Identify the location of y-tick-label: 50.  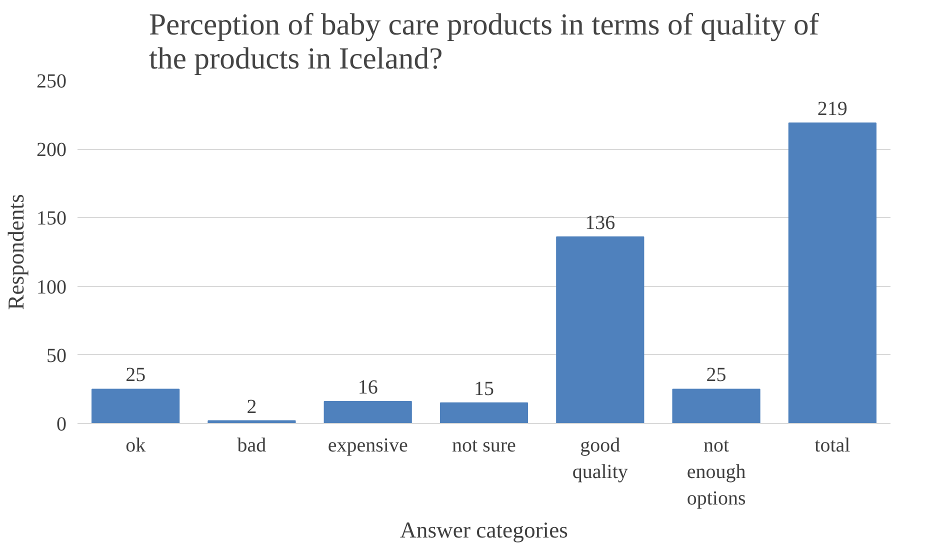
(56, 355).